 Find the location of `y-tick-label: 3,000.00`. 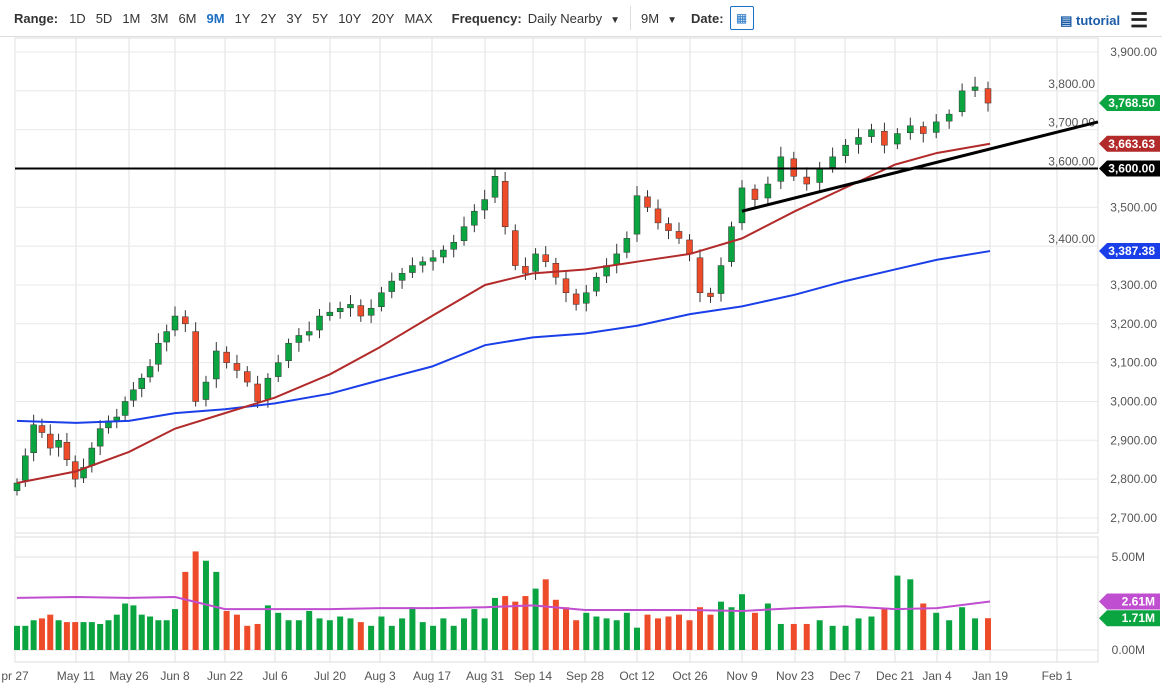

y-tick-label: 3,000.00 is located at coordinates (1133, 401).